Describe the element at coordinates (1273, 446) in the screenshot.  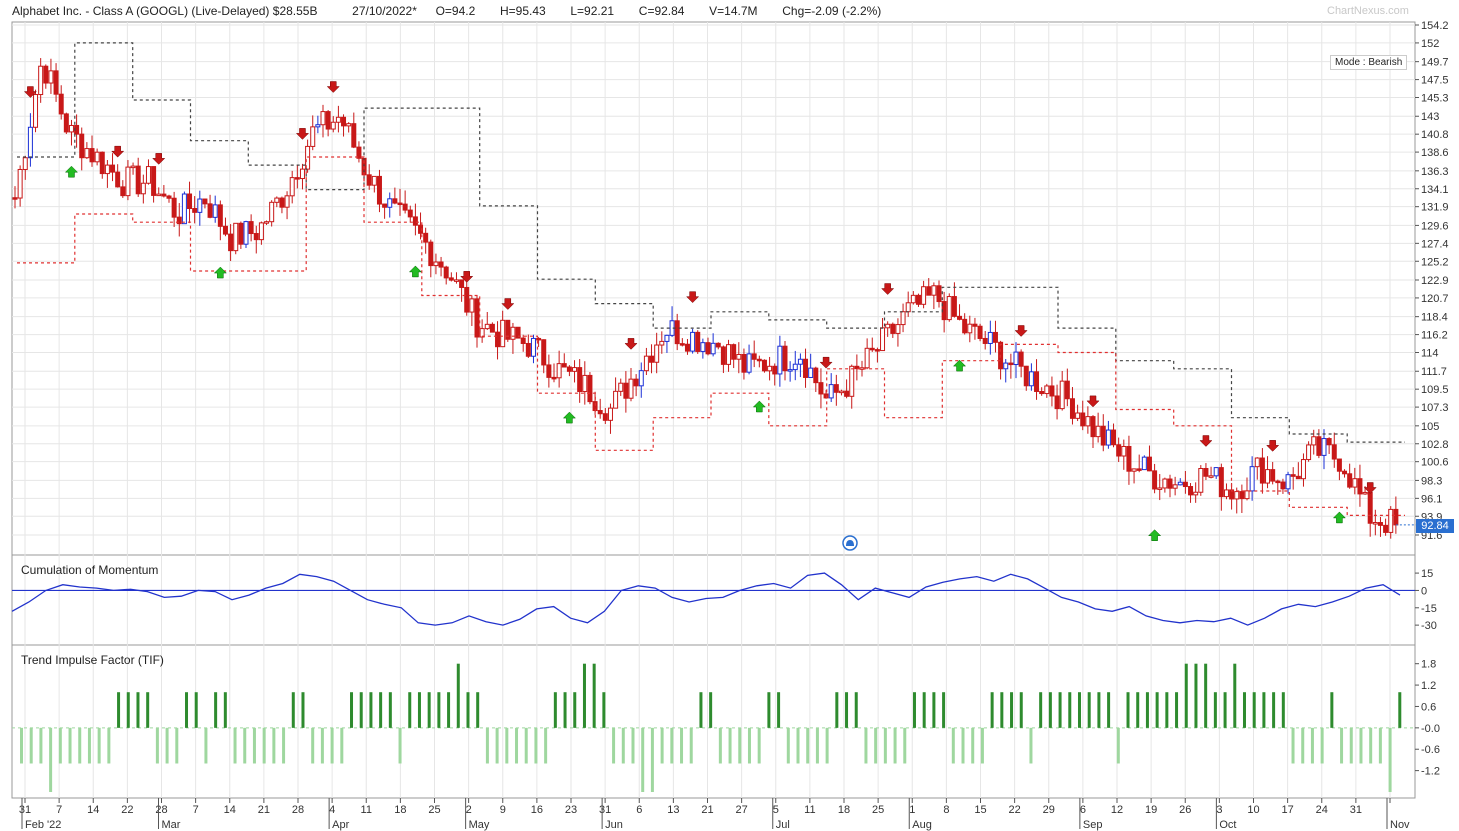
I see `sell-arrow` at that location.